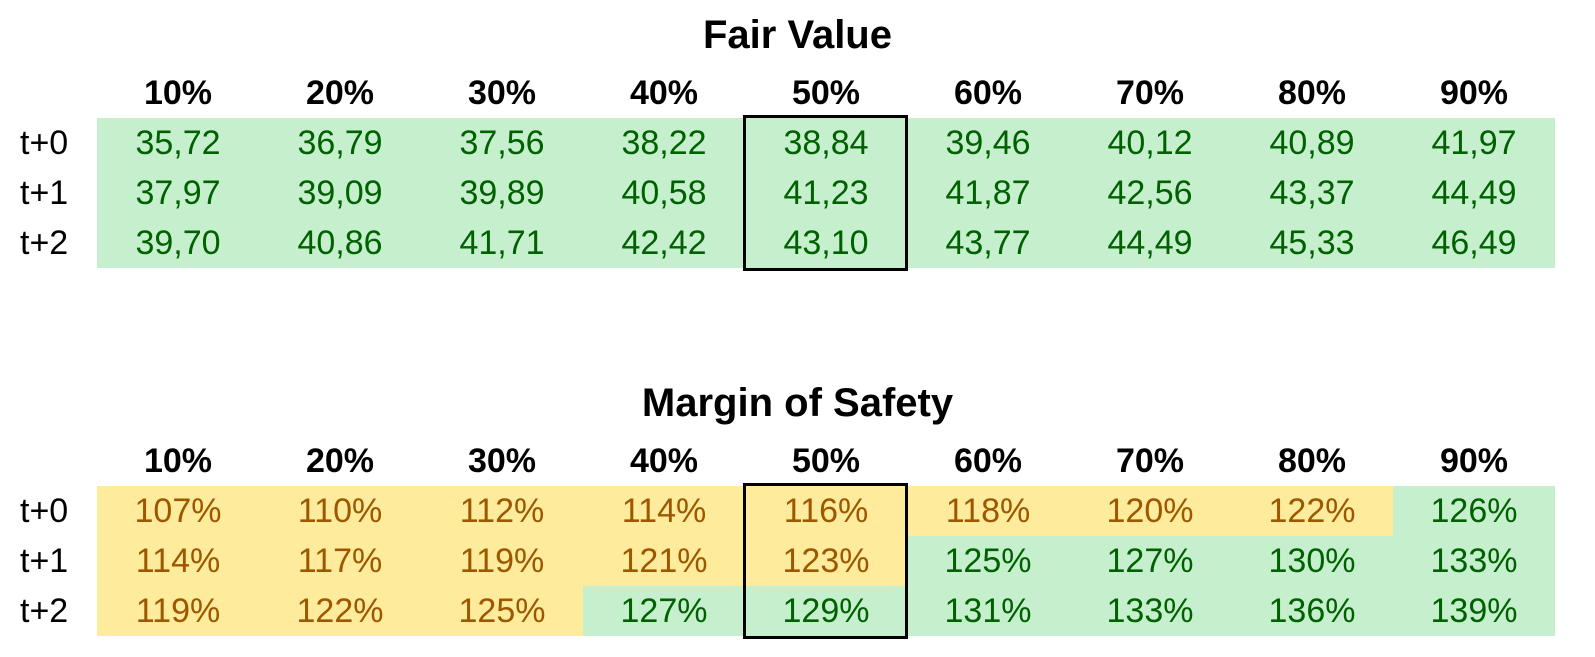  What do you see at coordinates (664, 243) in the screenshot?
I see `fair-value-cell: 42,42` at bounding box center [664, 243].